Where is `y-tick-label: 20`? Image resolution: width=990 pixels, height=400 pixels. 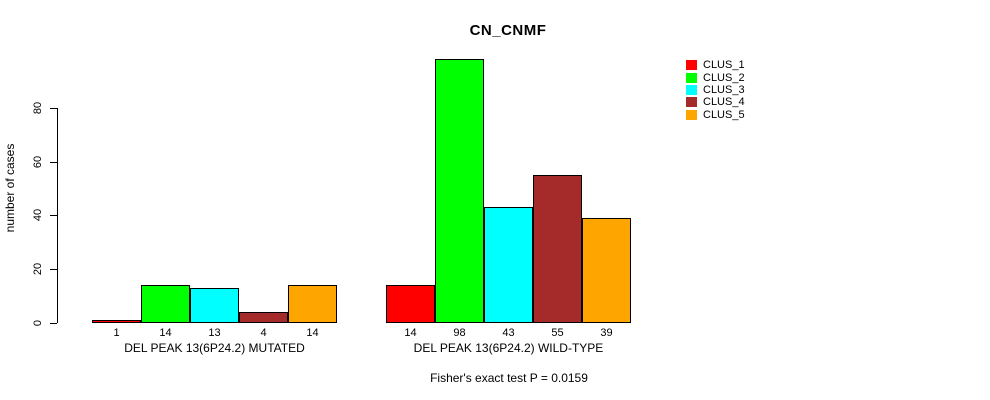
y-tick-label: 20 is located at coordinates (38, 269).